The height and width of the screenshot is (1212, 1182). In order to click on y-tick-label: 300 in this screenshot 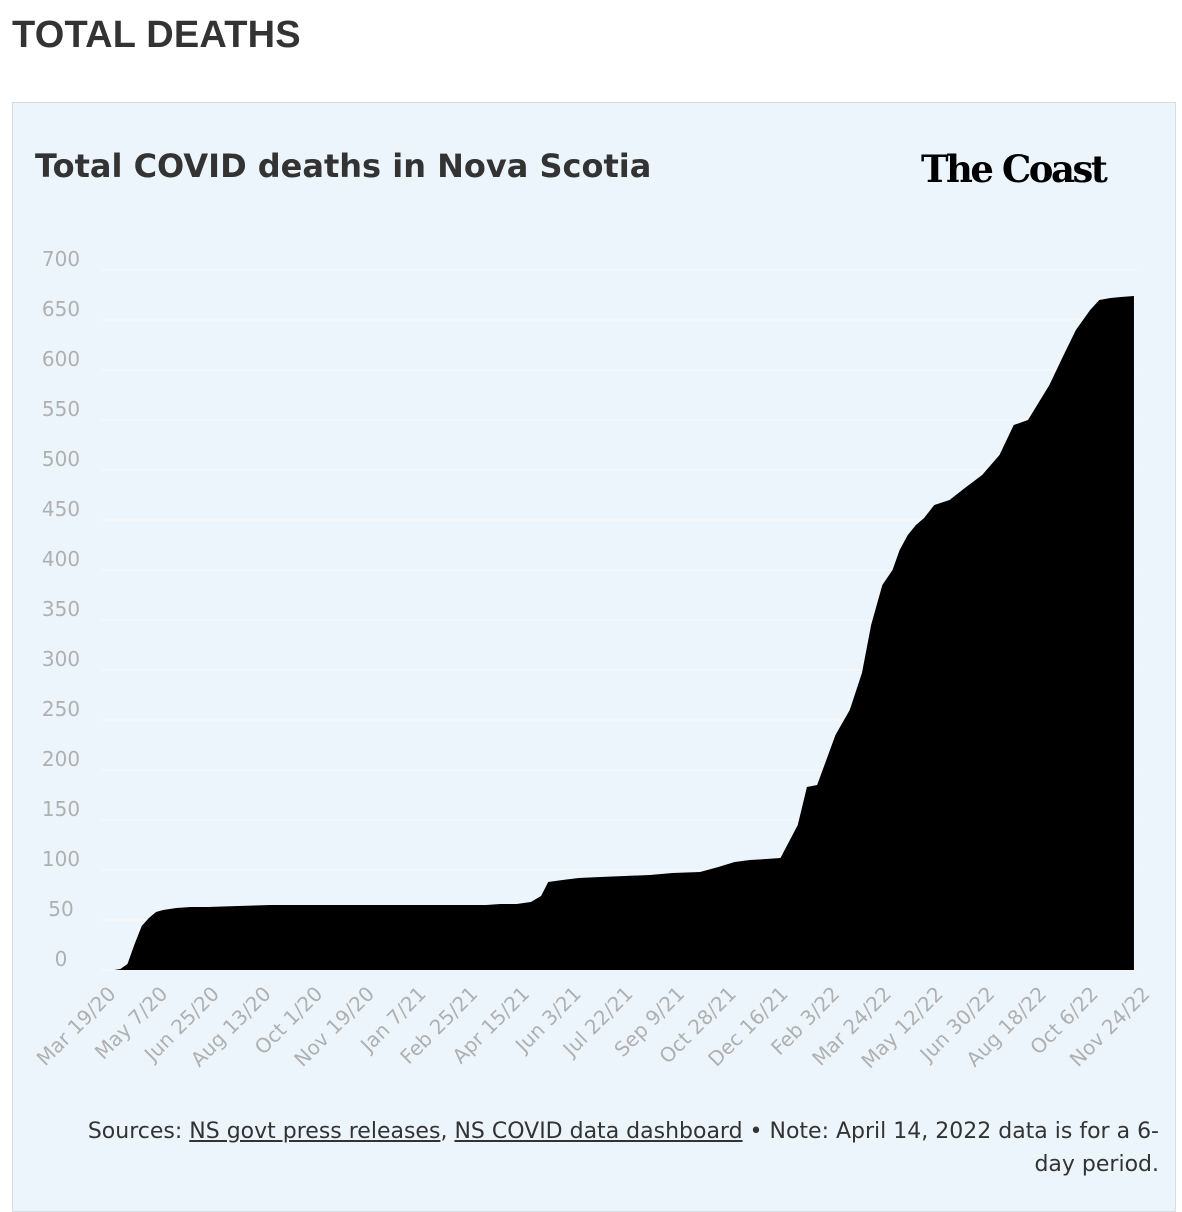, I will do `click(61, 659)`.